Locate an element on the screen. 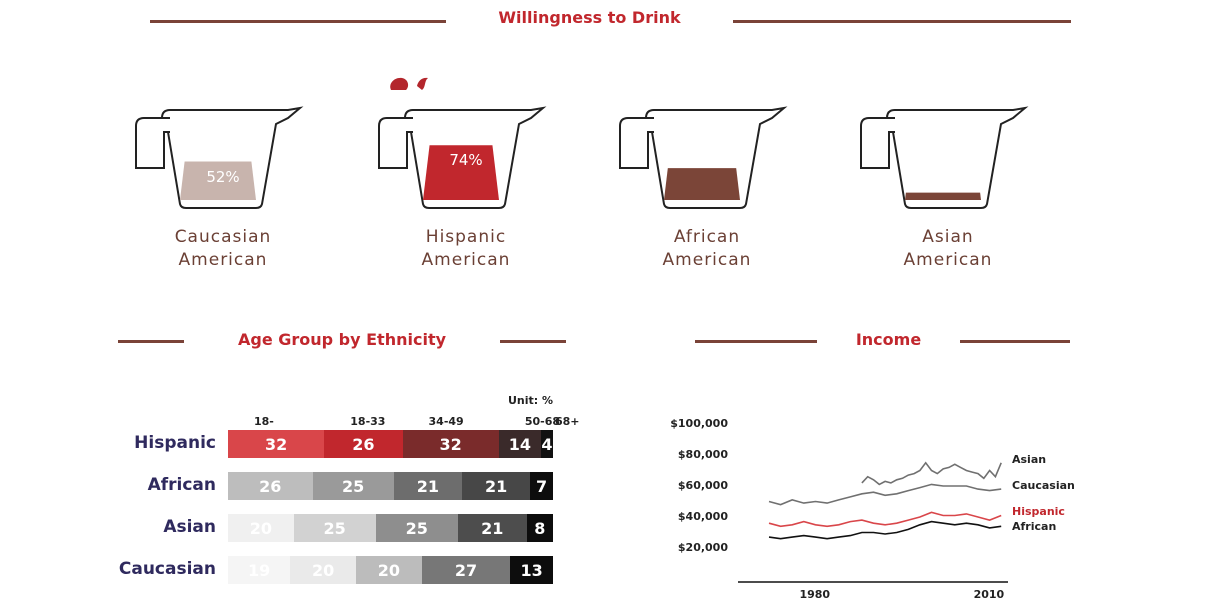 The image size is (1213, 605). cup-label: Asian American is located at coordinates (948, 249).